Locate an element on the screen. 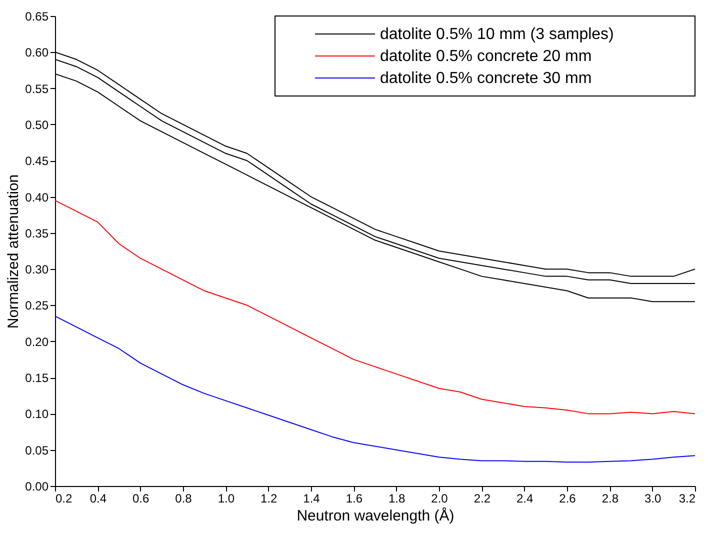  y-tick-label: 0.55 is located at coordinates (37, 89).